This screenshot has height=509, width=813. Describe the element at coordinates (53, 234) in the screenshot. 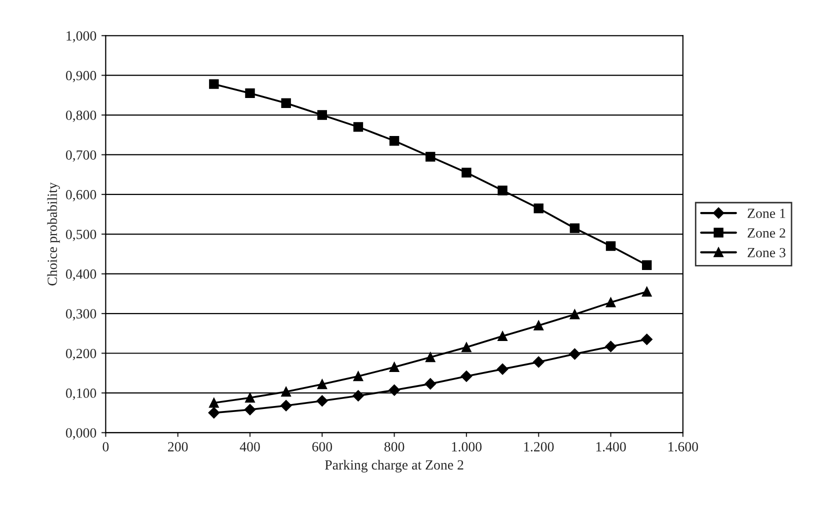

I see `y-axis-title: Choice probability` at that location.